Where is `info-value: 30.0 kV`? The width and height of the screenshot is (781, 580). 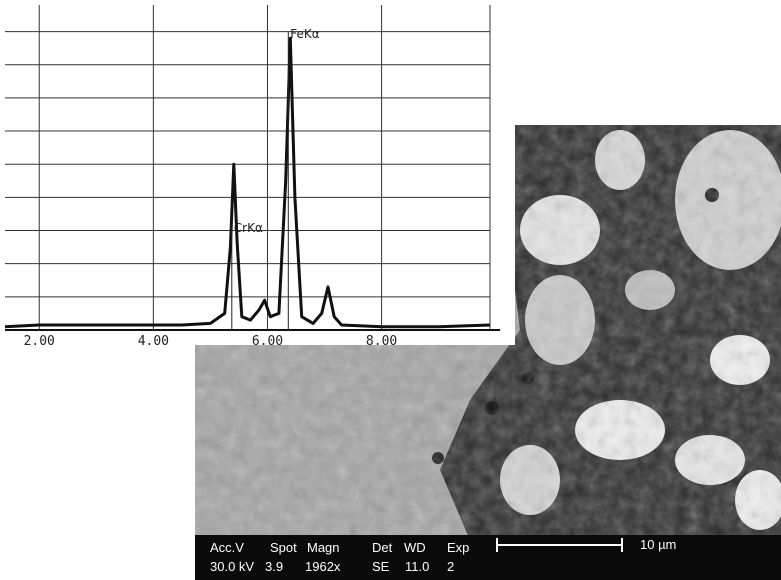
info-value: 30.0 kV is located at coordinates (232, 566).